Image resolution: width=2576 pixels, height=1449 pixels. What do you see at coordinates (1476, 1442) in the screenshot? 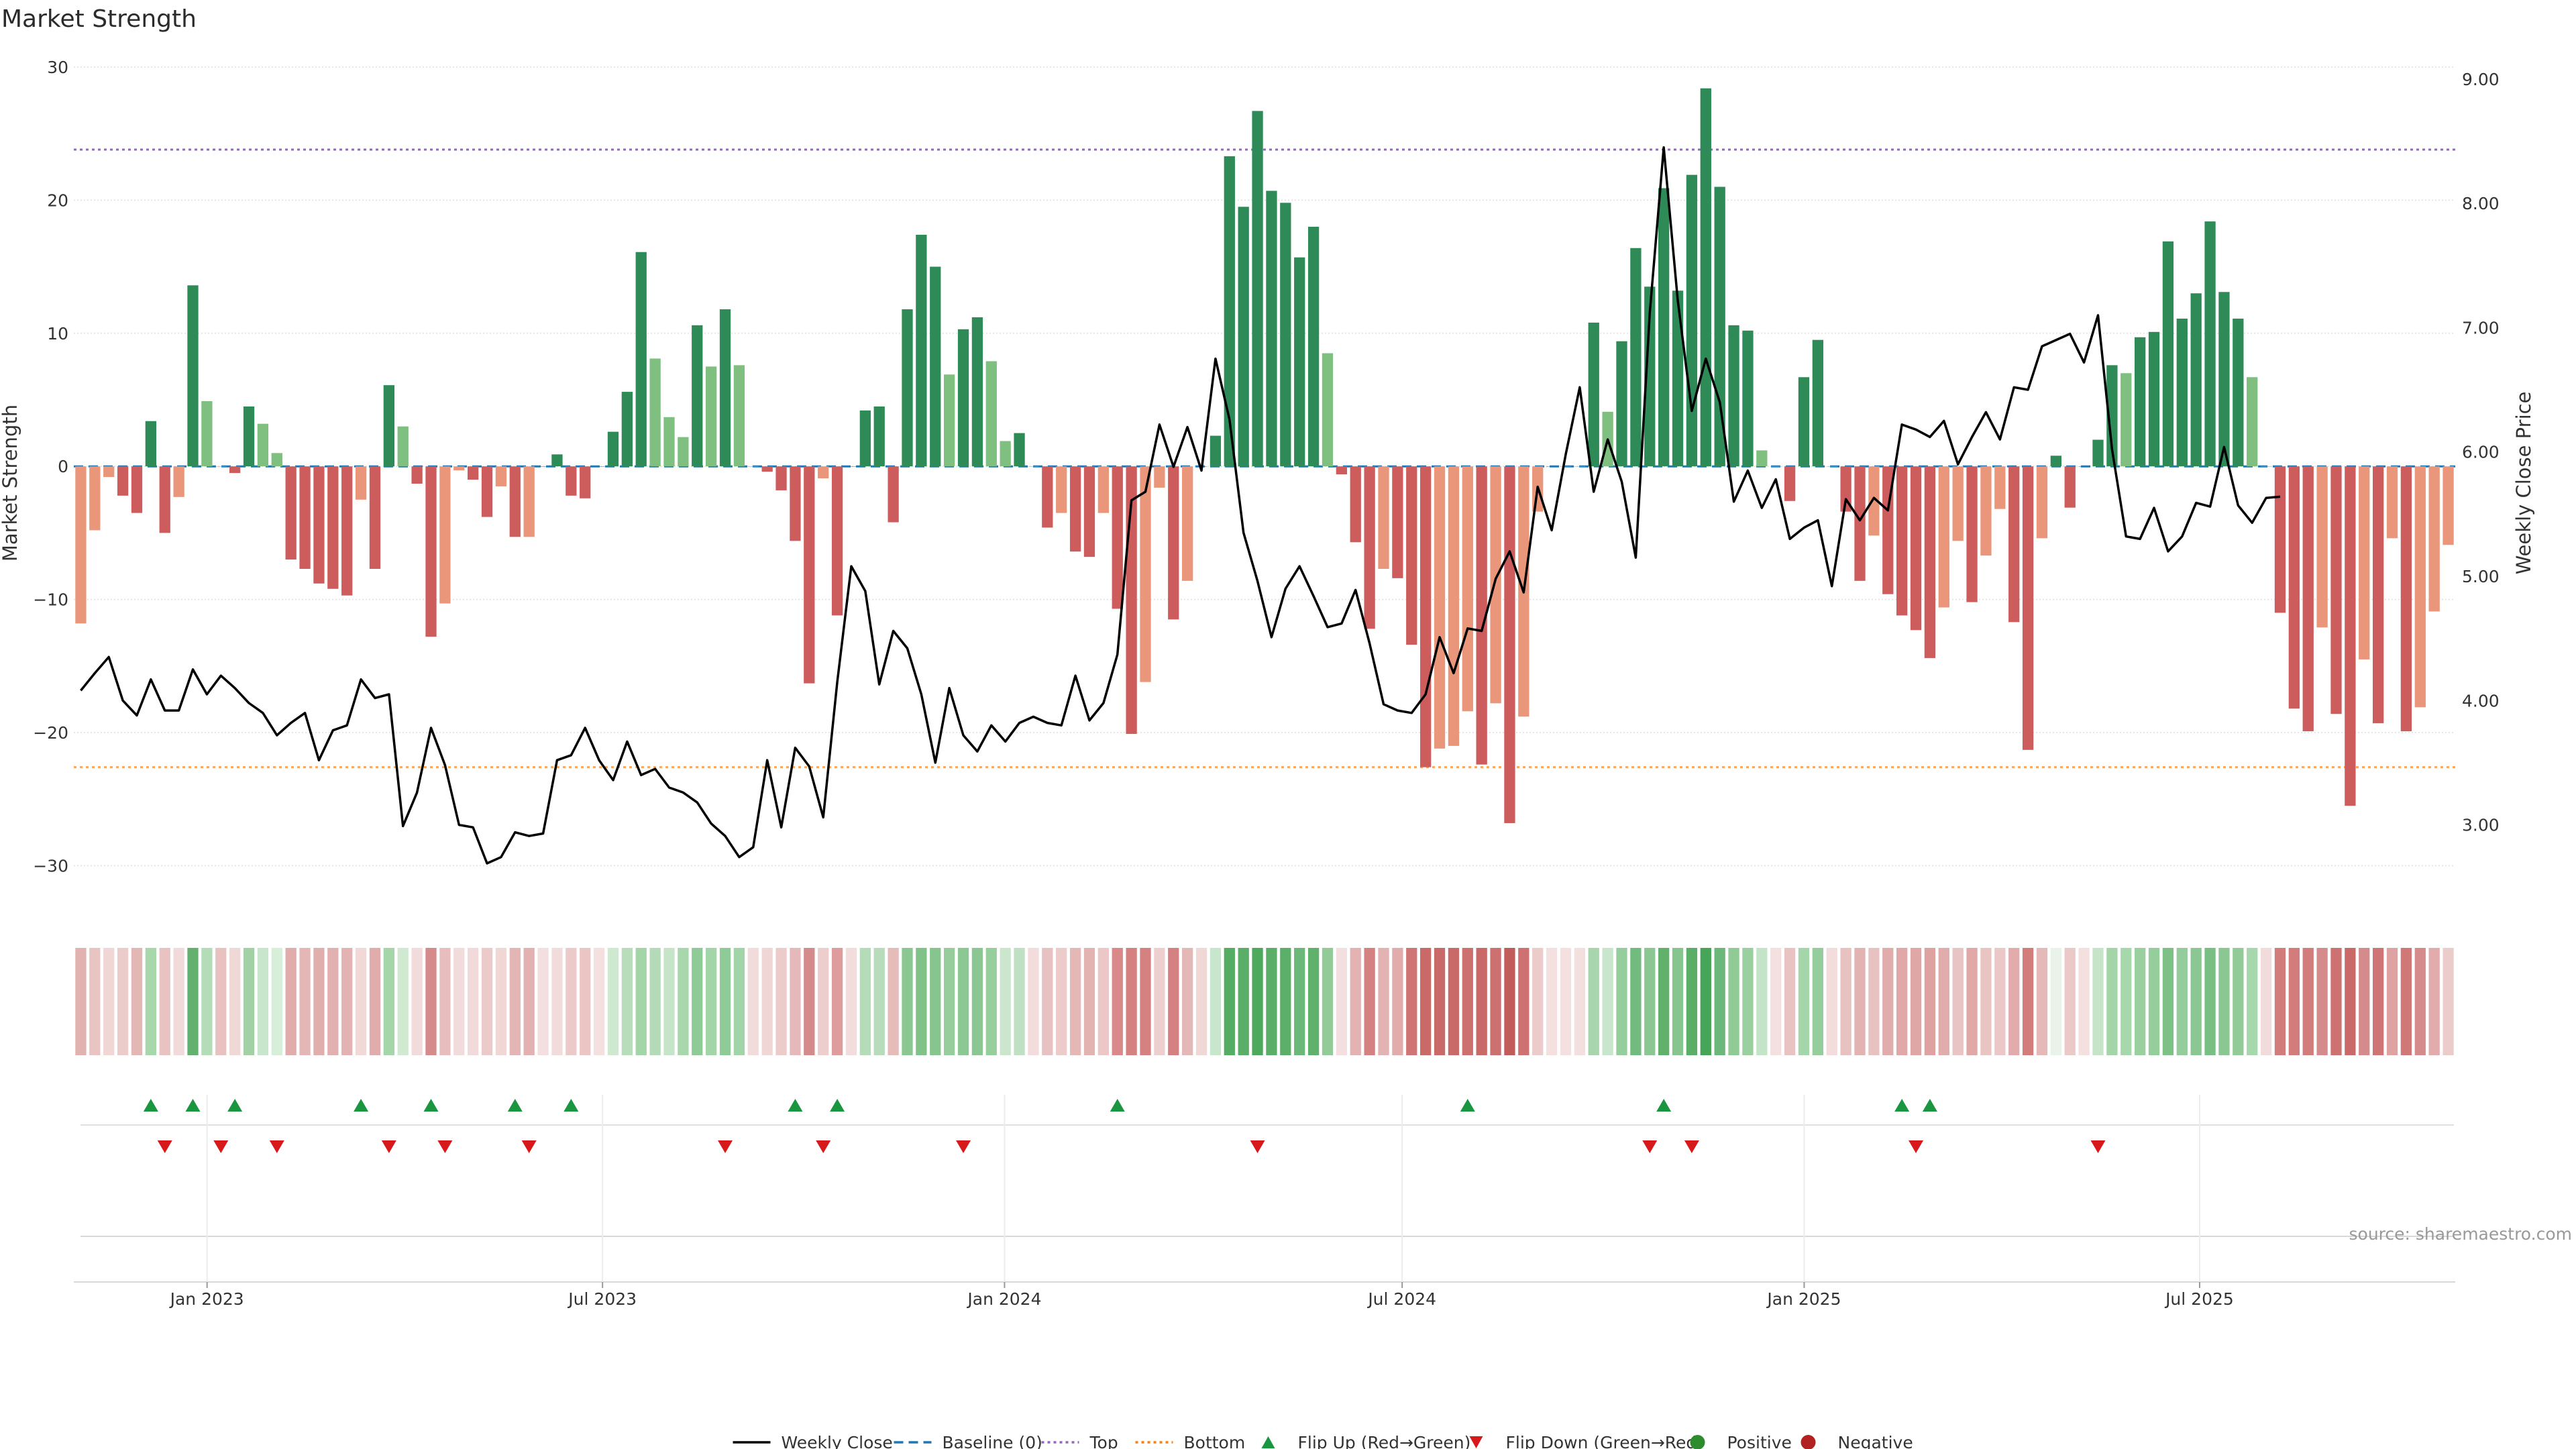
I see `triangle-down-icon` at bounding box center [1476, 1442].